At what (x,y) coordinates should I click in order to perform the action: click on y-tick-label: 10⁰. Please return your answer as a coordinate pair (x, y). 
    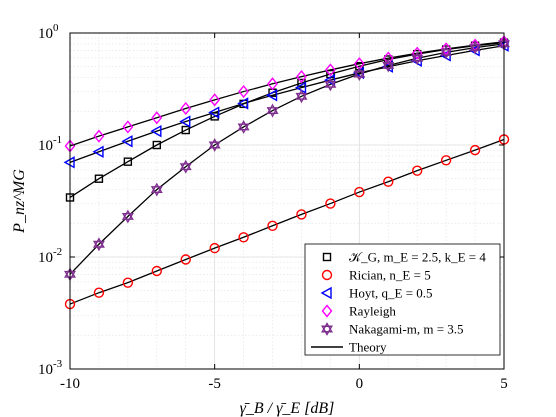
    Looking at the image, I should click on (48, 32).